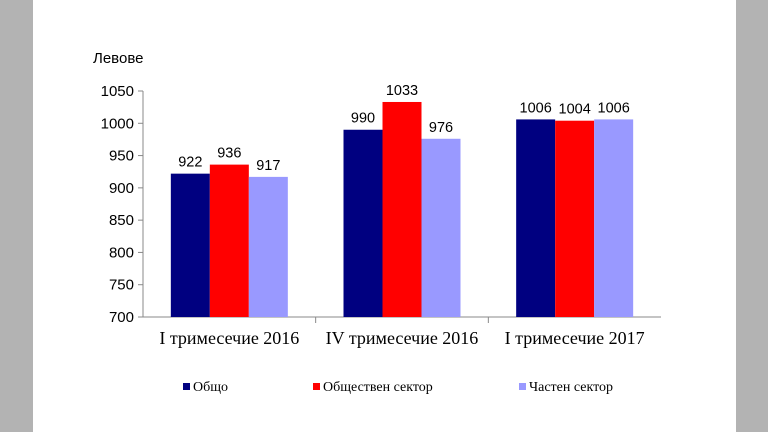 The width and height of the screenshot is (768, 432). What do you see at coordinates (441, 128) in the screenshot?
I see `data-label: 976` at bounding box center [441, 128].